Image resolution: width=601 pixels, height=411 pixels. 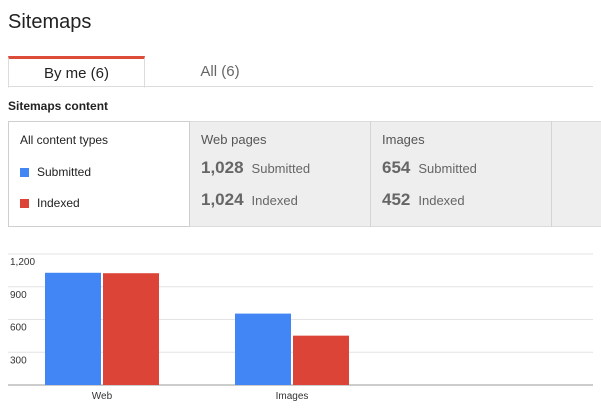 I want to click on filter-images: Images 654 Submitted 452 Indexed, so click(x=461, y=174).